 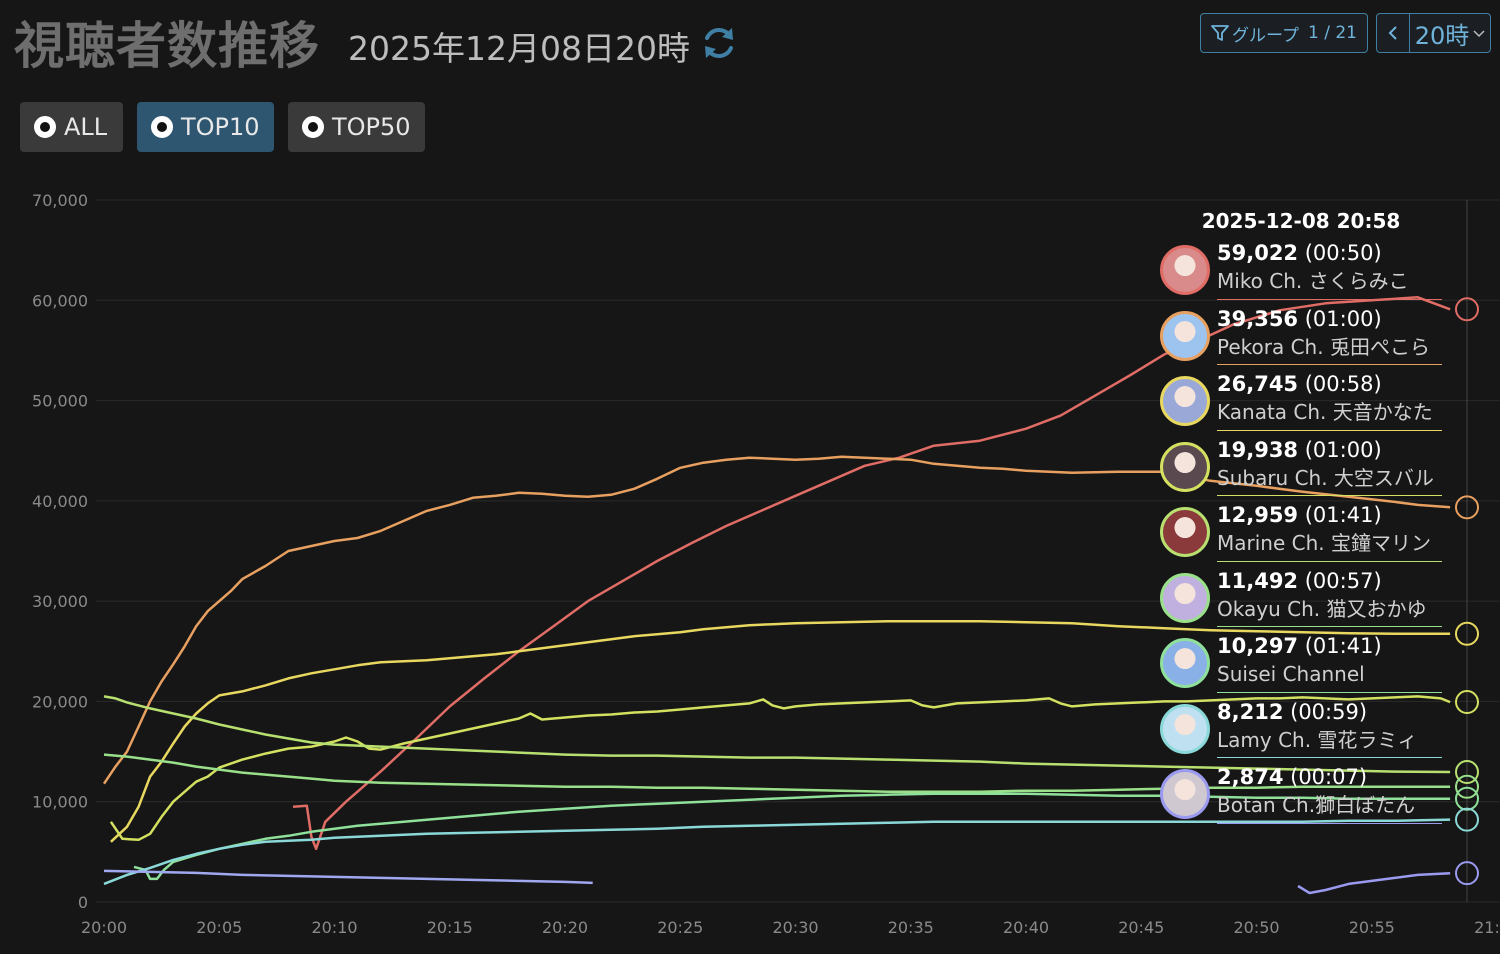 What do you see at coordinates (565, 927) in the screenshot?
I see `x-tick-label: 20:20` at bounding box center [565, 927].